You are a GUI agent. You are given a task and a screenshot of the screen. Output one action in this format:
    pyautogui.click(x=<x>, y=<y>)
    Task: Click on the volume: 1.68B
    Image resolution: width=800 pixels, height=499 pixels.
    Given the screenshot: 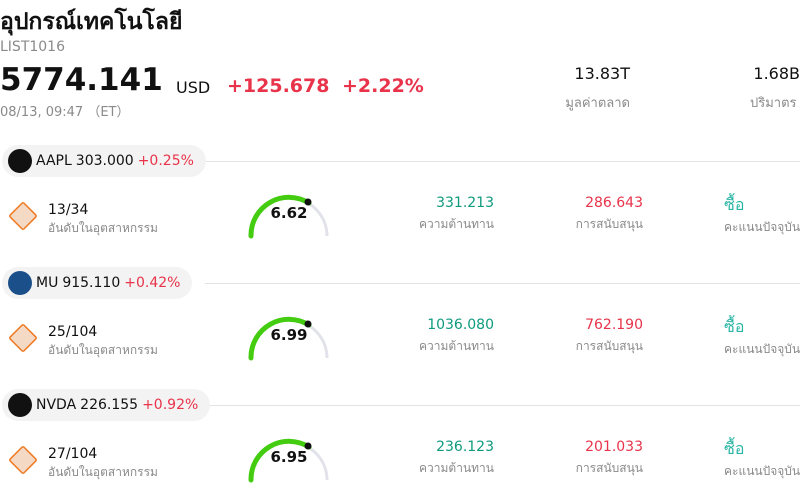 What is the action you would take?
    pyautogui.click(x=776, y=73)
    